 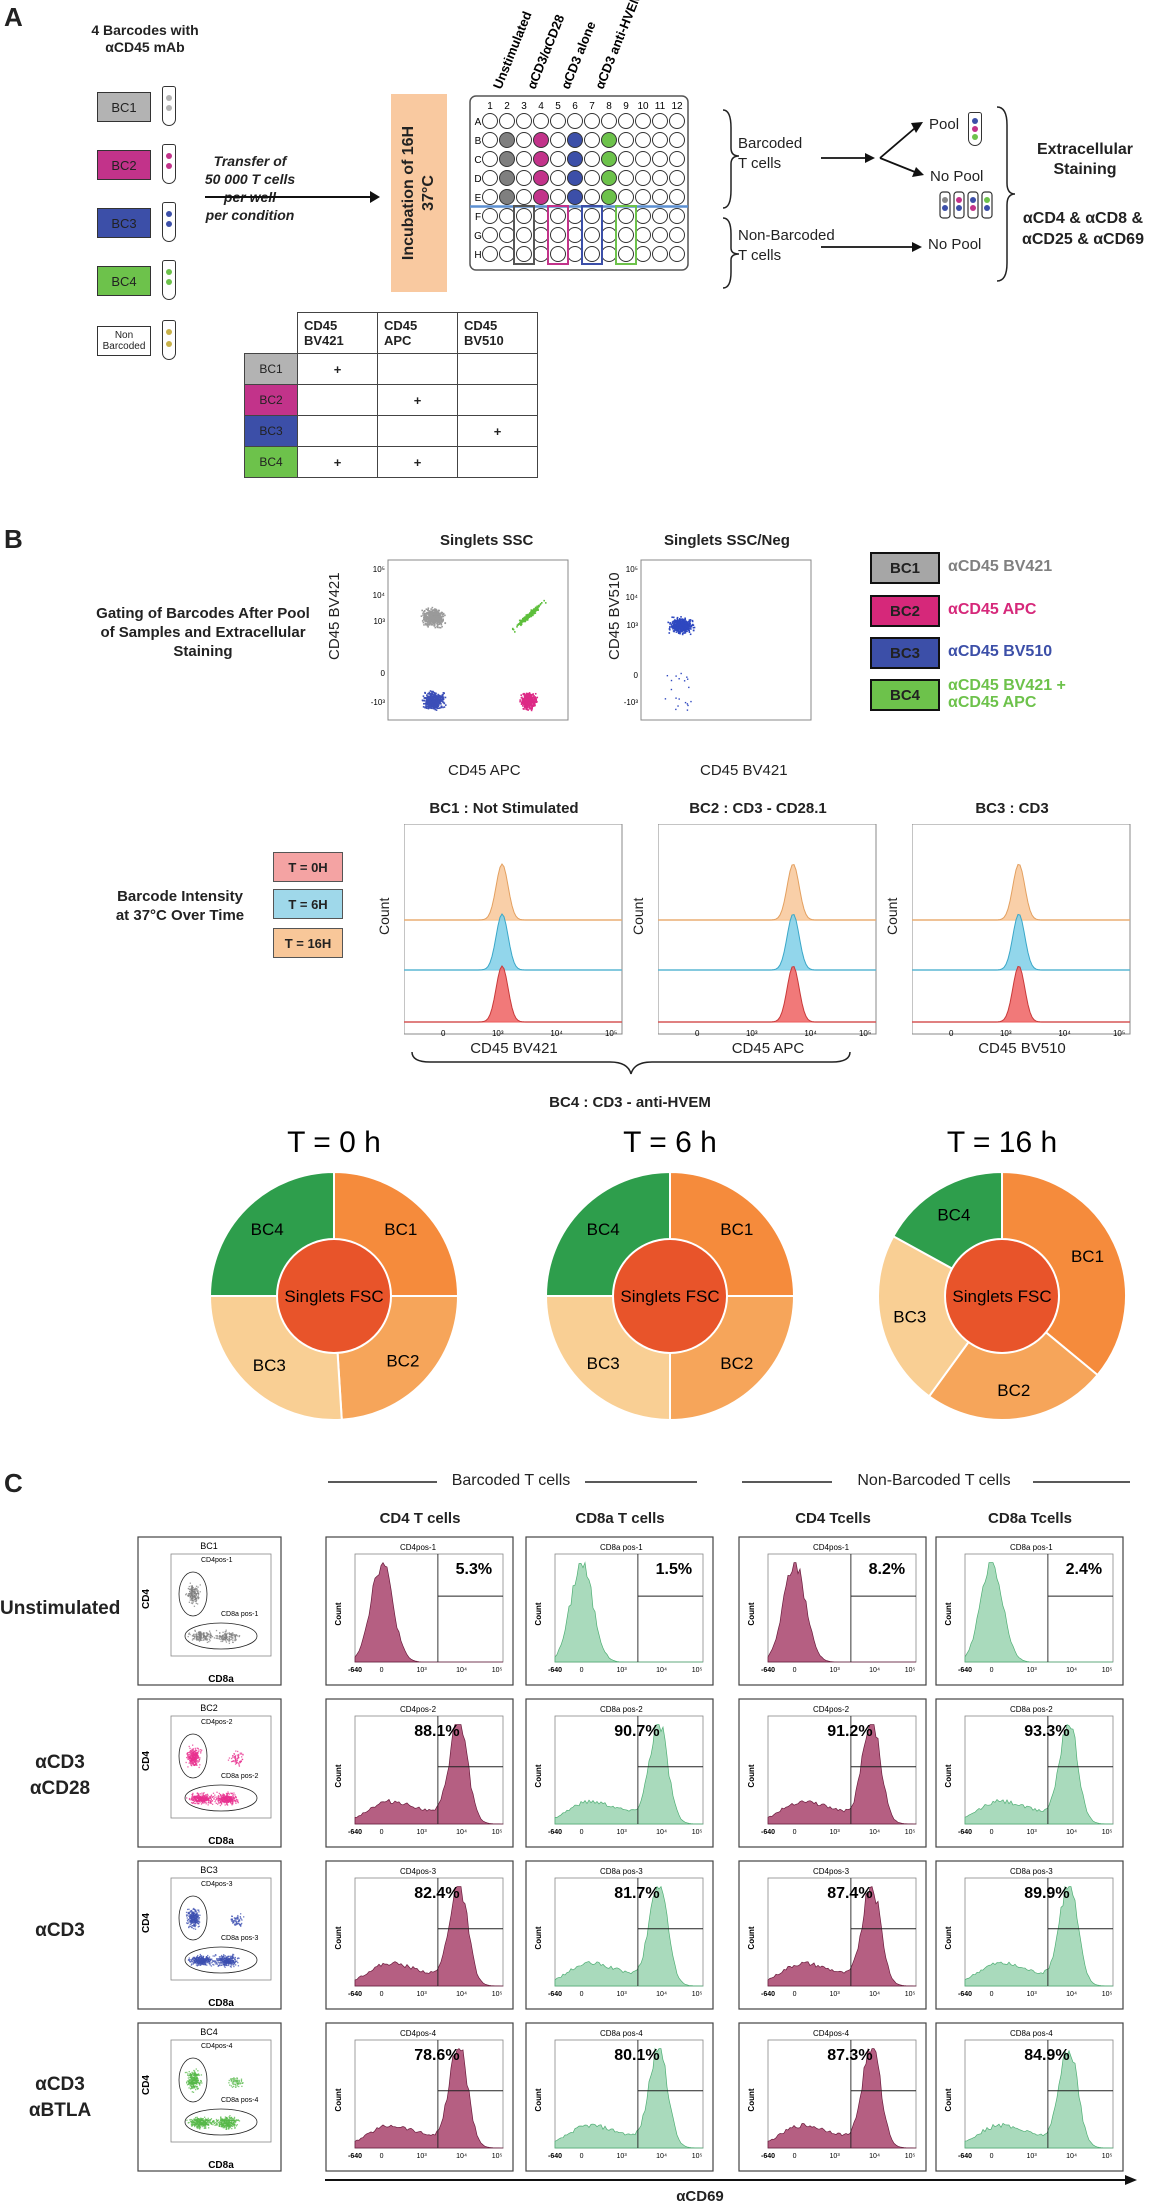 What do you see at coordinates (13, 539) in the screenshot?
I see `panel-b-letter: B` at bounding box center [13, 539].